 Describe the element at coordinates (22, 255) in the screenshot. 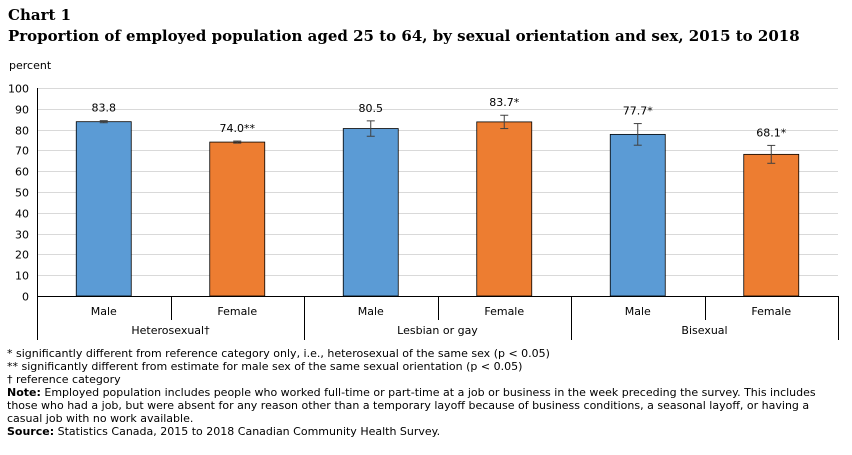

I see `y-tick-label: 20` at that location.